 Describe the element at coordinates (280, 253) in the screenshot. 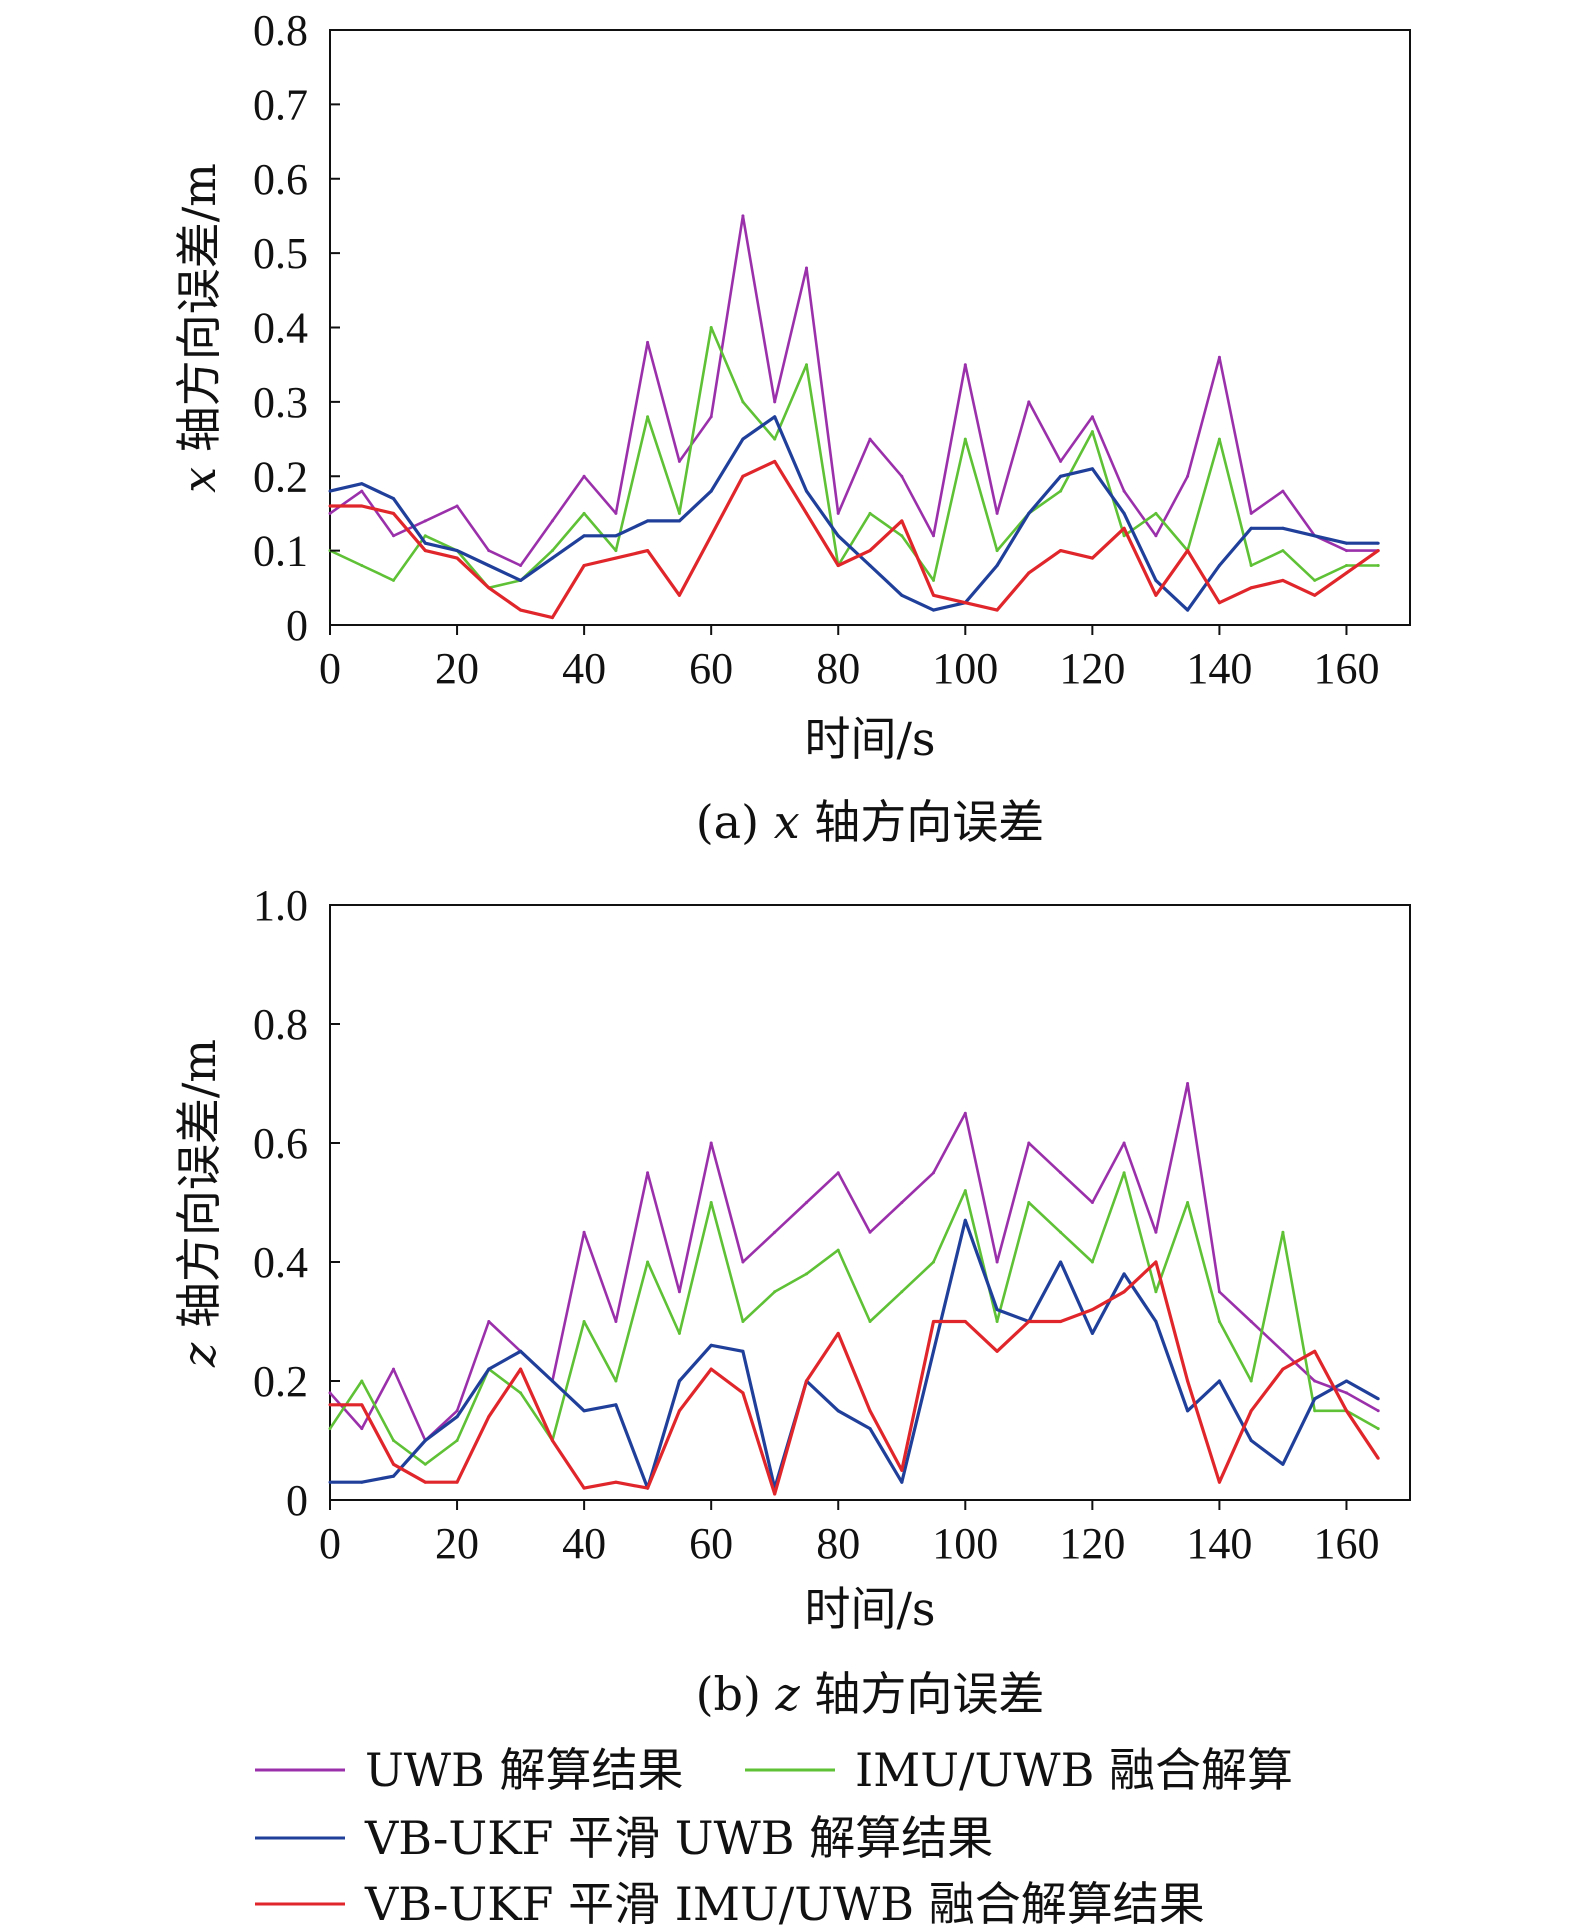

I see `y-tick-label: 0.5` at that location.